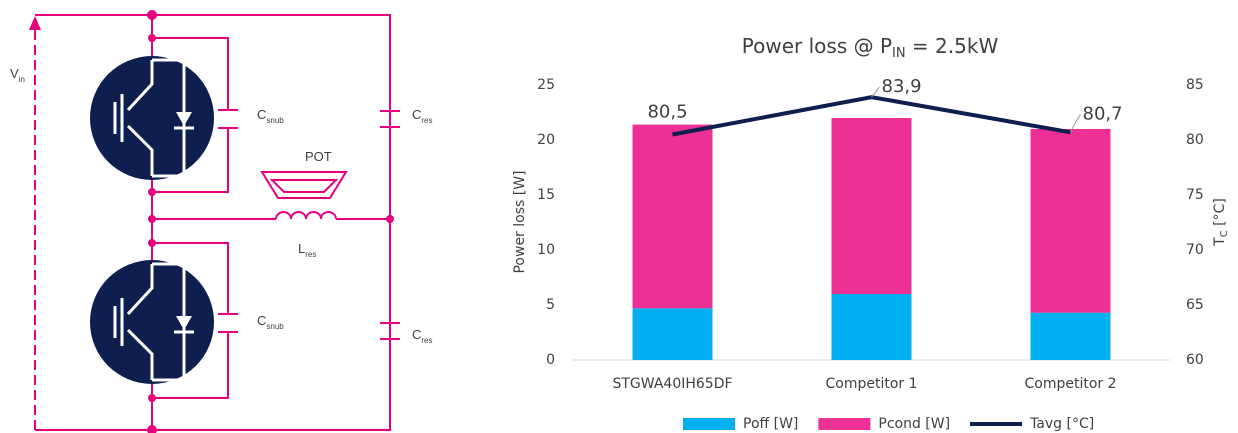  Describe the element at coordinates (817, 46) in the screenshot. I see `label-main: Power loss @ P` at that location.